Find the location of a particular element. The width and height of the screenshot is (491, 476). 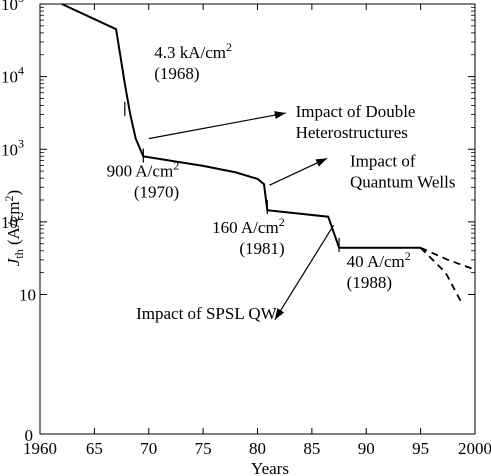

y-tick-label: 10⁴ is located at coordinates (12, 75).